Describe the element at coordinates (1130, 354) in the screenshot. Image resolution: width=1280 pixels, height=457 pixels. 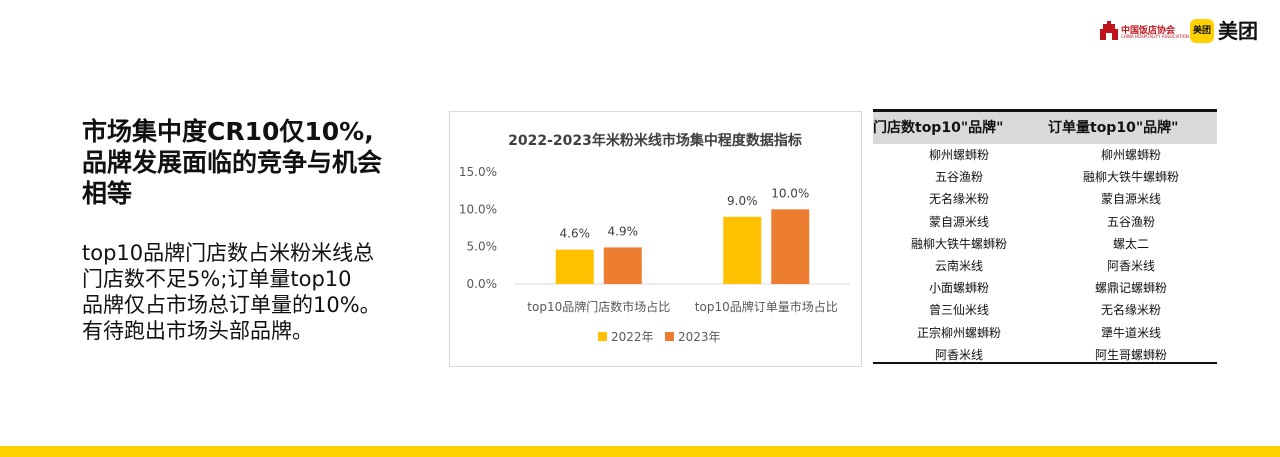
I see `order-brand-cell: 阿生哥螺蛳粉` at that location.